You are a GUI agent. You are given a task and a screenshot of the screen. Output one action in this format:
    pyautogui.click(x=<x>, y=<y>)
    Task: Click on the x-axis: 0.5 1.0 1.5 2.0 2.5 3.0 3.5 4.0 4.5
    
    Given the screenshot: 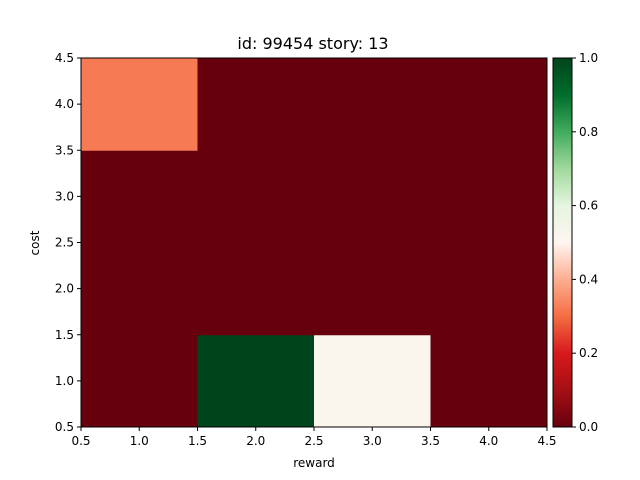 What is the action you would take?
    pyautogui.click(x=314, y=437)
    